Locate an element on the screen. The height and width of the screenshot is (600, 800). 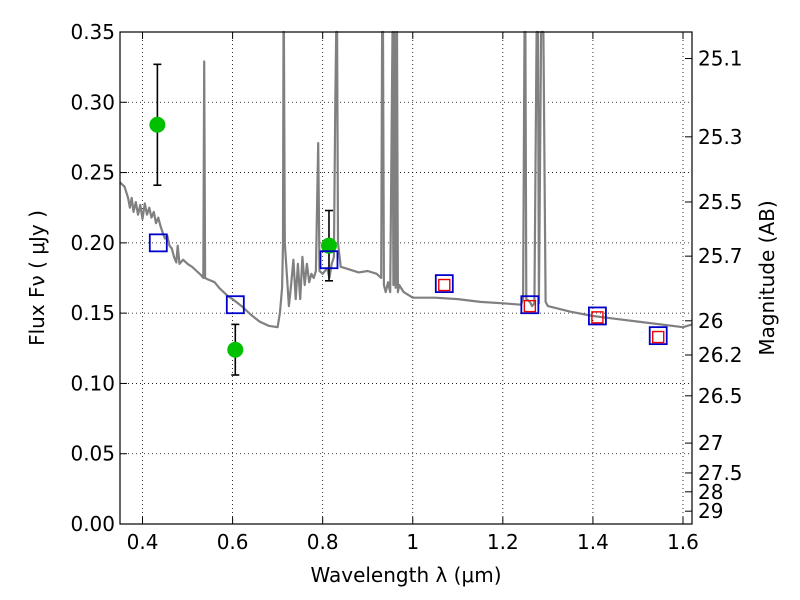
right-tick-label: 25.1 is located at coordinates (720, 59).